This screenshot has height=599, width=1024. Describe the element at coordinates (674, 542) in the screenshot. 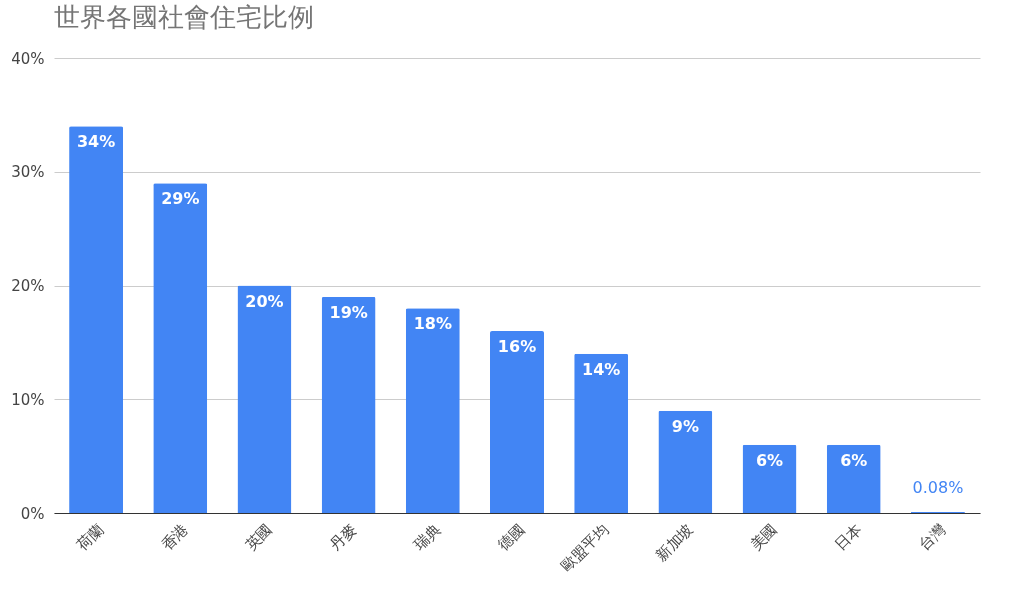

I see `x-tick-label: 新加坡` at that location.